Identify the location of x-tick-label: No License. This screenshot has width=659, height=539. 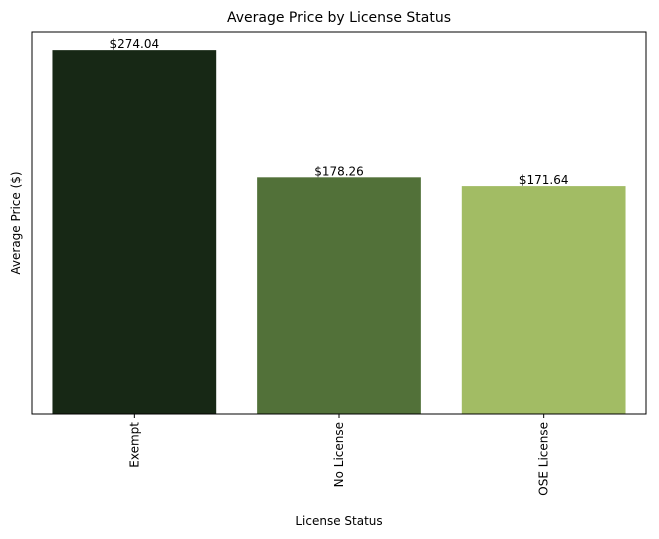
(339, 454).